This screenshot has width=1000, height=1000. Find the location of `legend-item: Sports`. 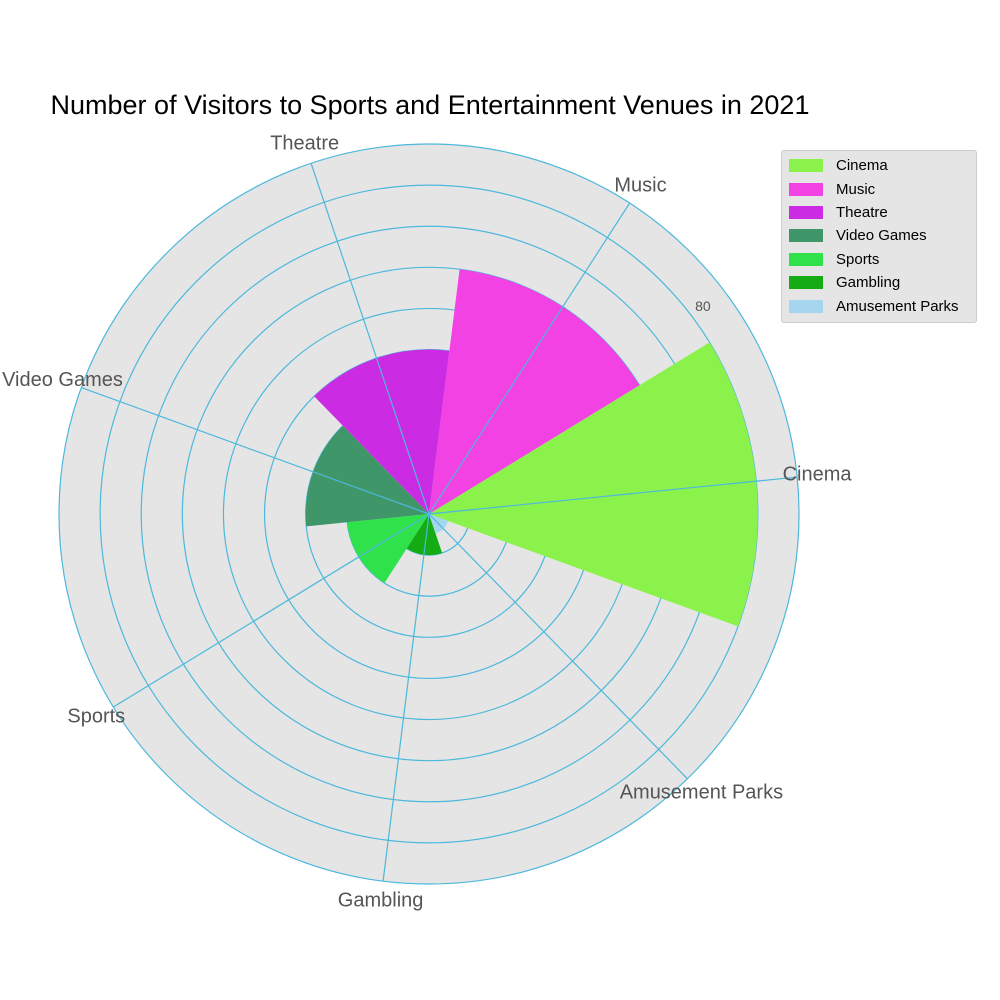

legend-item: Sports is located at coordinates (879, 259).